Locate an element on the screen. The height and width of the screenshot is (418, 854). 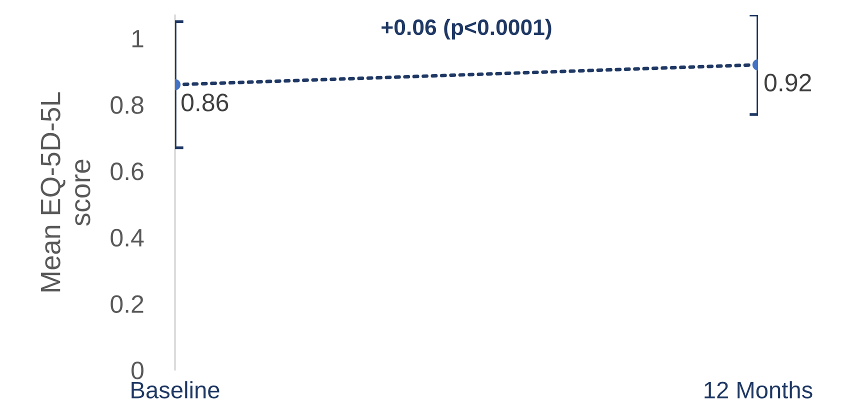
data-label: 0.86 is located at coordinates (205, 103).